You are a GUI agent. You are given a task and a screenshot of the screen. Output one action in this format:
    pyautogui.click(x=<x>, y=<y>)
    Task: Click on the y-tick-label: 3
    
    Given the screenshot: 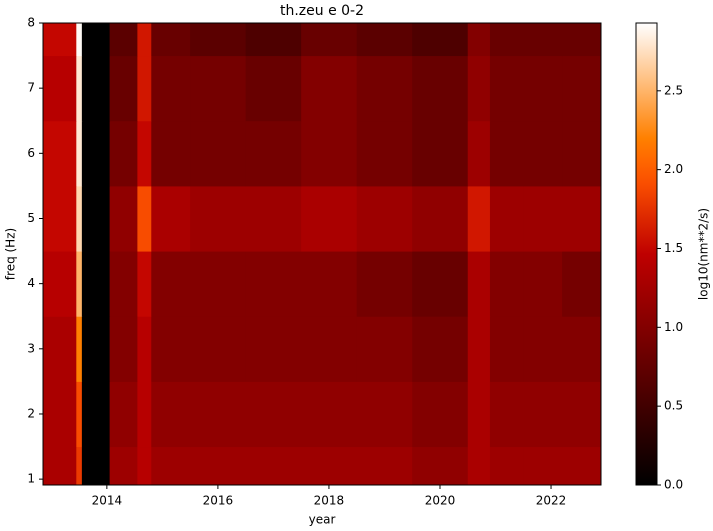 What is the action you would take?
    pyautogui.click(x=31, y=348)
    